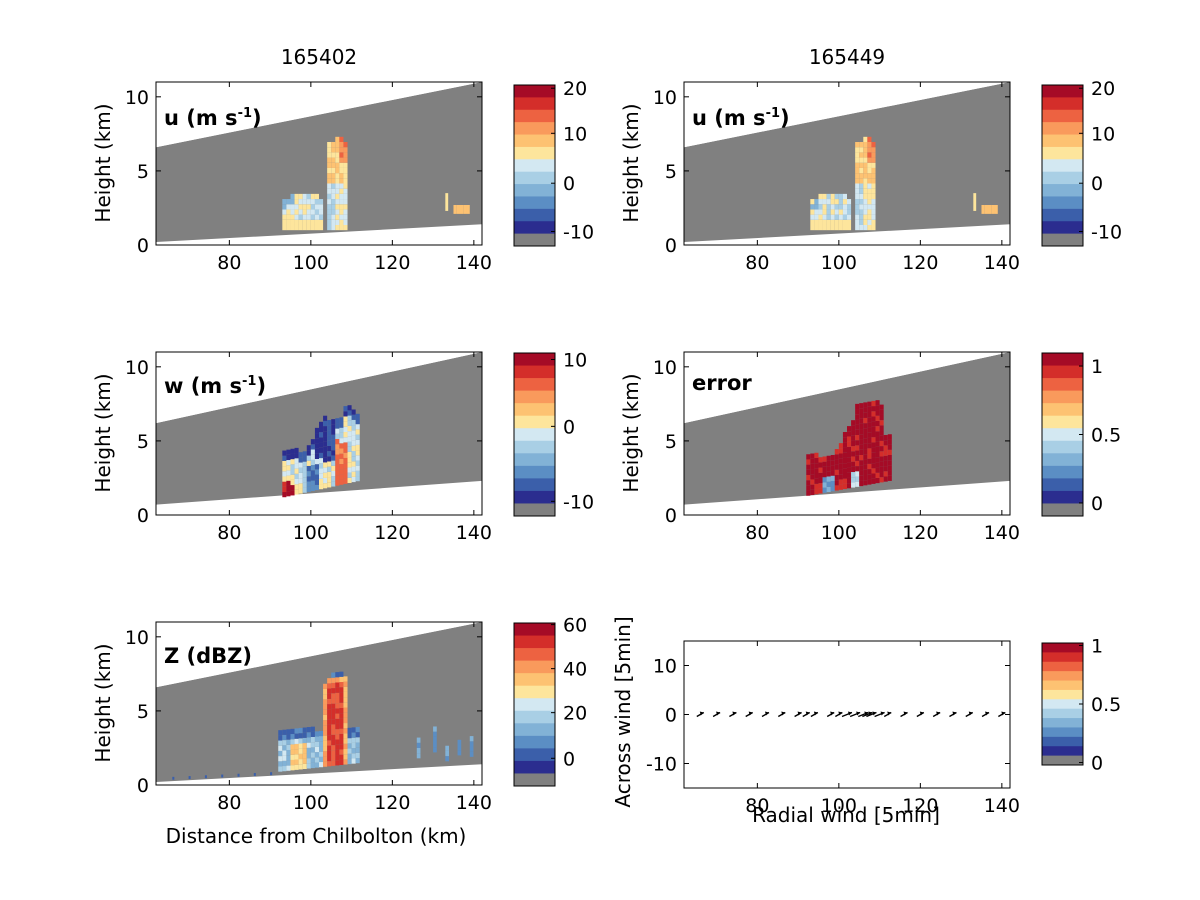  Describe the element at coordinates (839, 806) in the screenshot. I see `x-tick-label: 100` at that location.